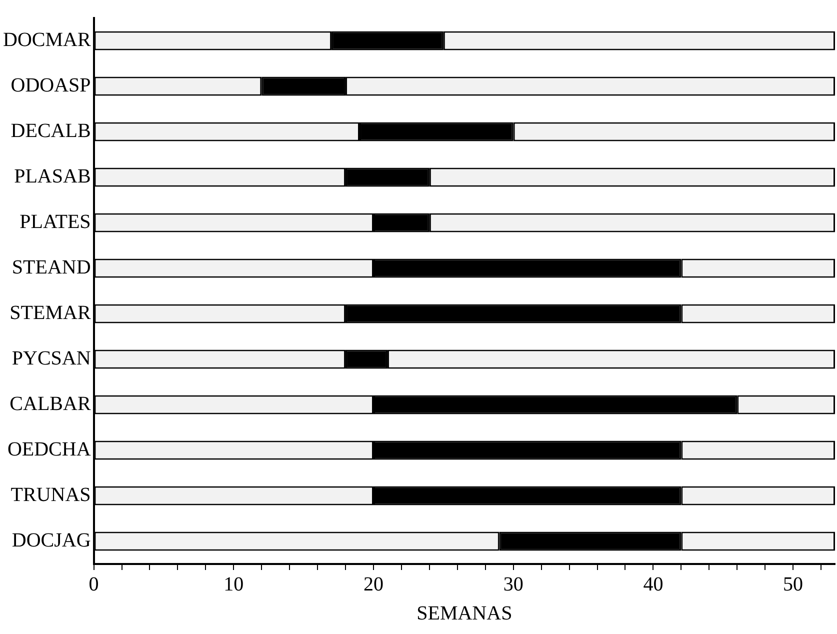 The height and width of the screenshot is (634, 837). I want to click on y-tick-label: CALBAR, so click(51, 404).